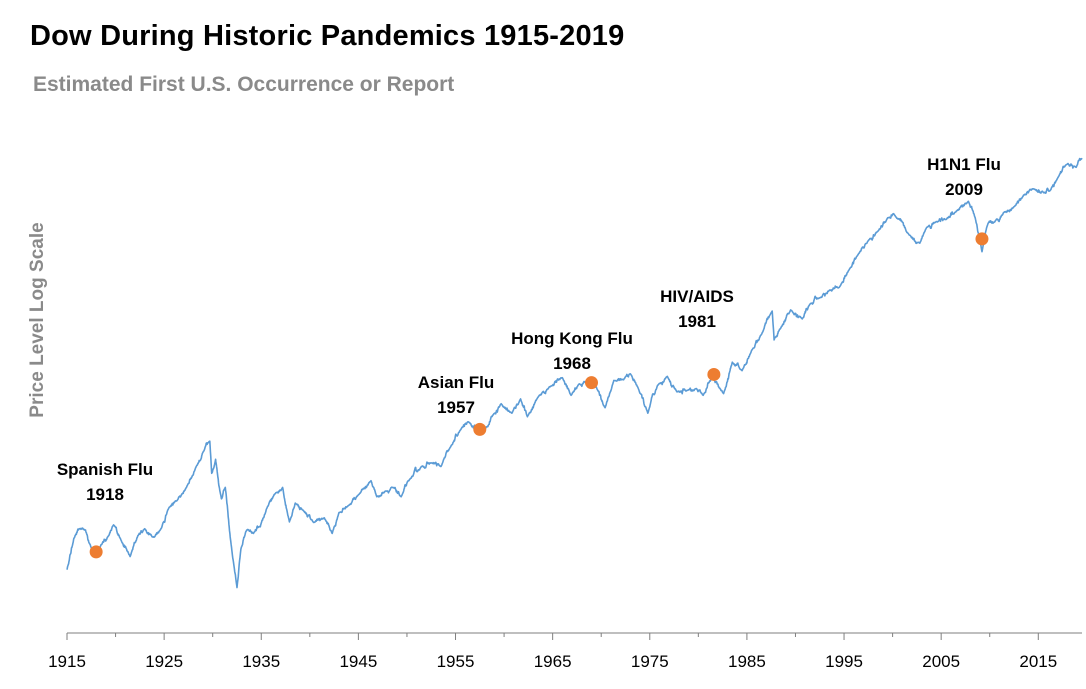 The width and height of the screenshot is (1086, 689). What do you see at coordinates (1038, 661) in the screenshot?
I see `x-tick-label: 2015` at bounding box center [1038, 661].